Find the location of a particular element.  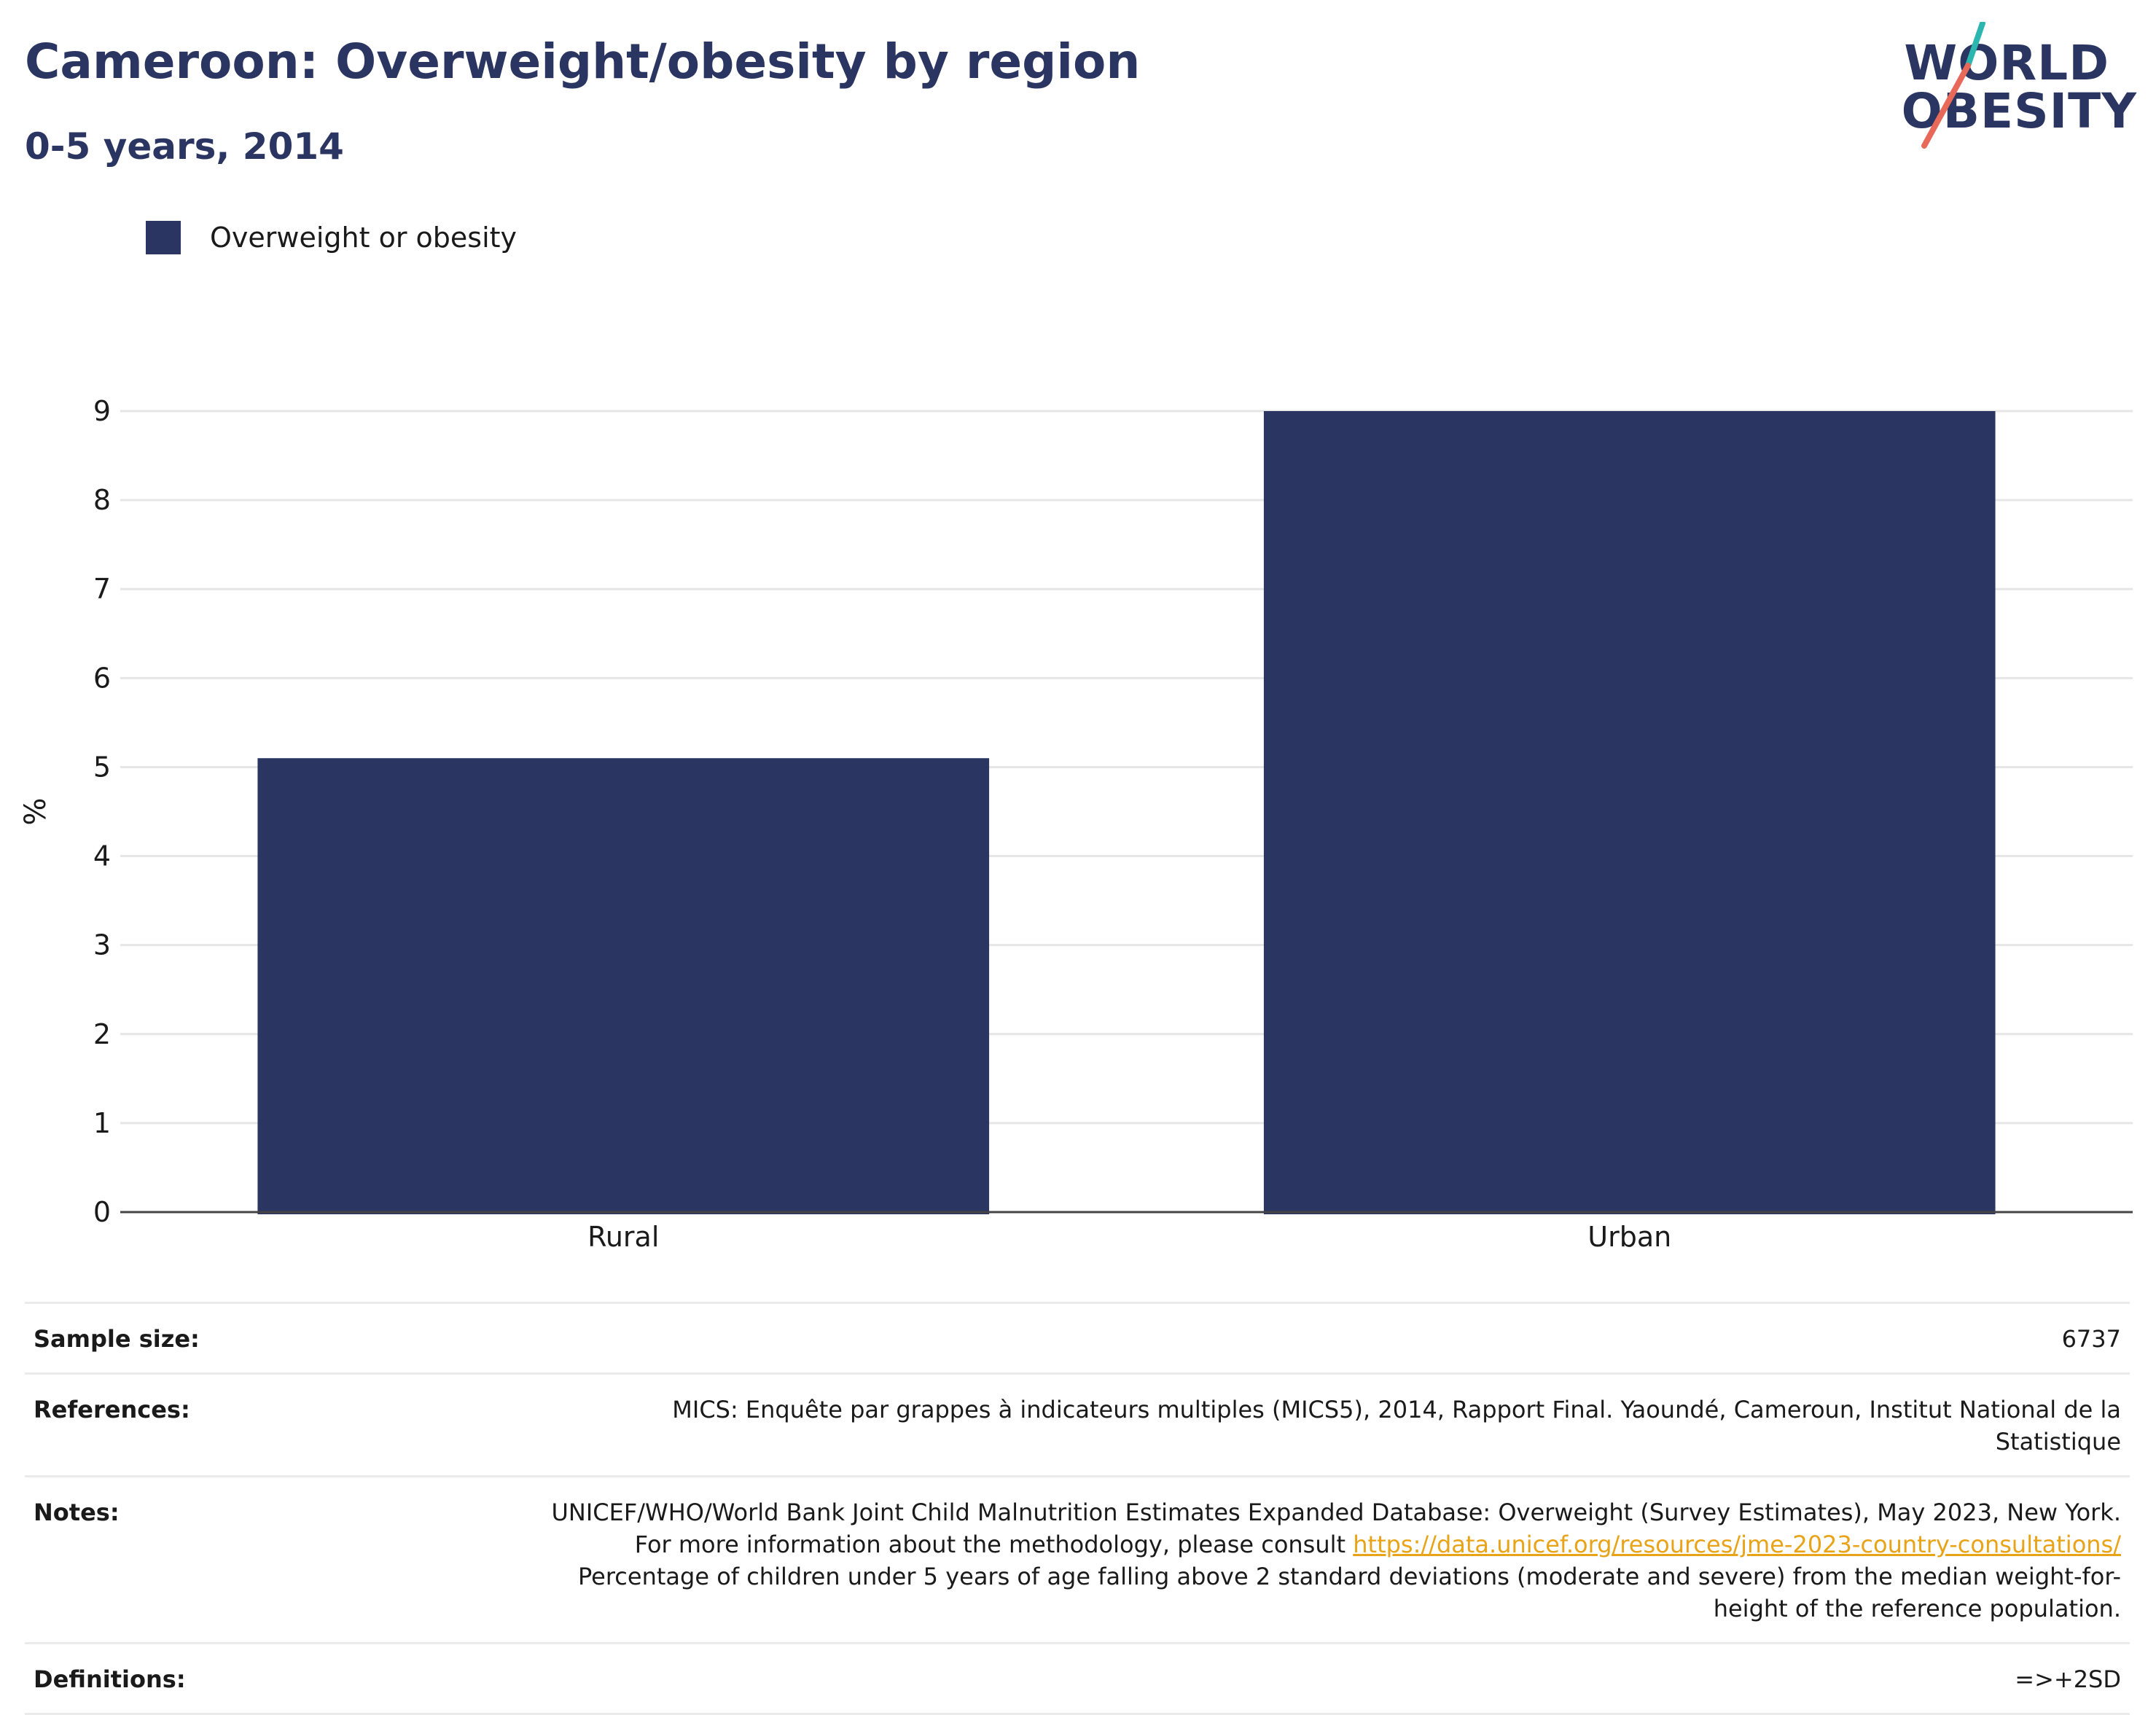

chart-legend: Overweight or obesity is located at coordinates (332, 237).